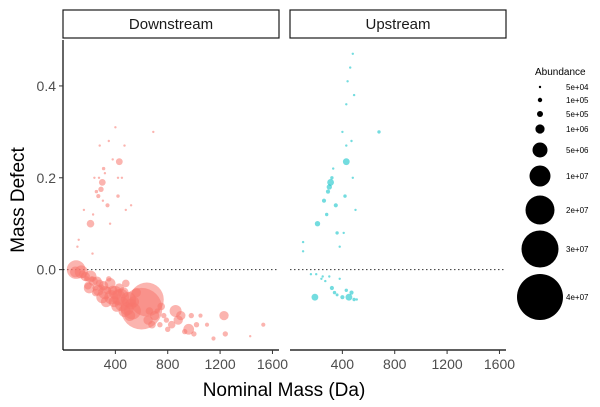 This screenshot has width=600, height=407. I want to click on legend-label: 5e+05, so click(577, 114).